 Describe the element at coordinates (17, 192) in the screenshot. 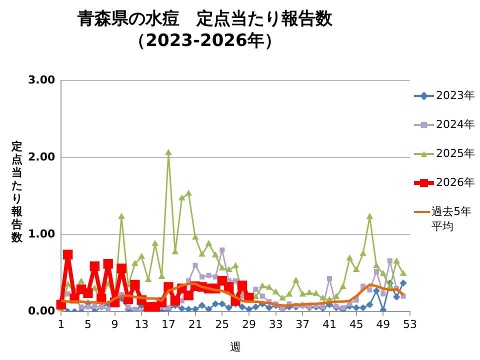

I see `y-axis-title: 定点当たり報告数` at that location.